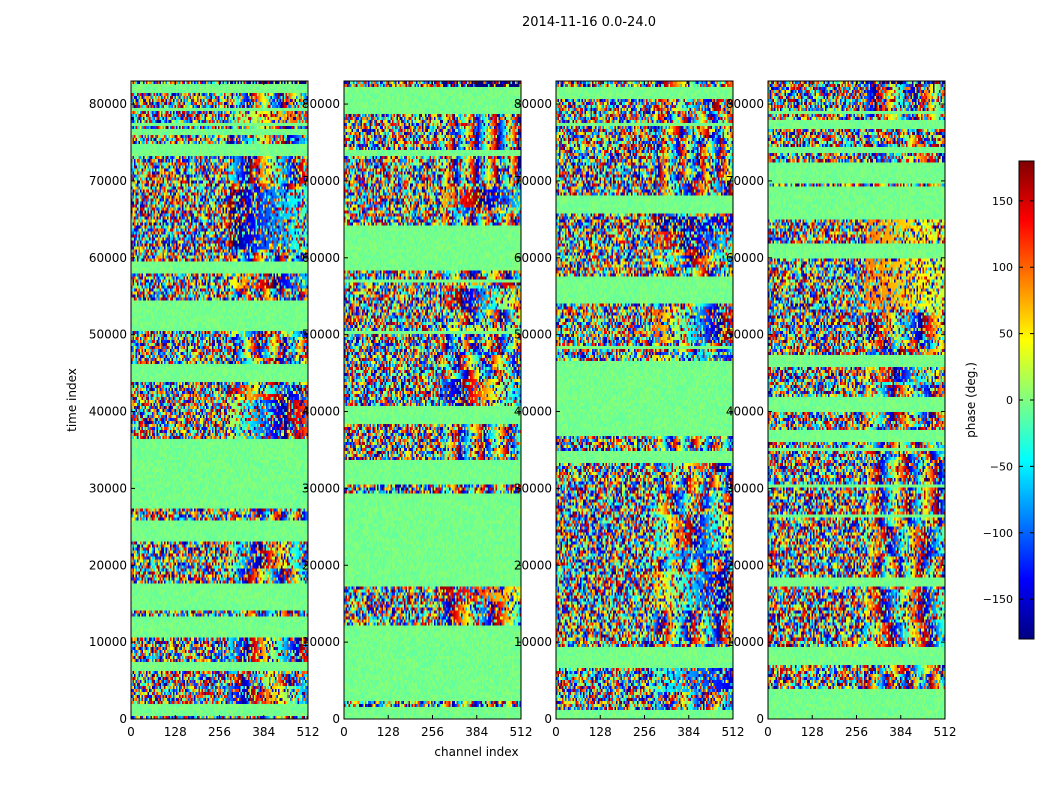 The height and width of the screenshot is (800, 1050). Describe the element at coordinates (1002, 267) in the screenshot. I see `colorbar-tick-label: 100` at that location.